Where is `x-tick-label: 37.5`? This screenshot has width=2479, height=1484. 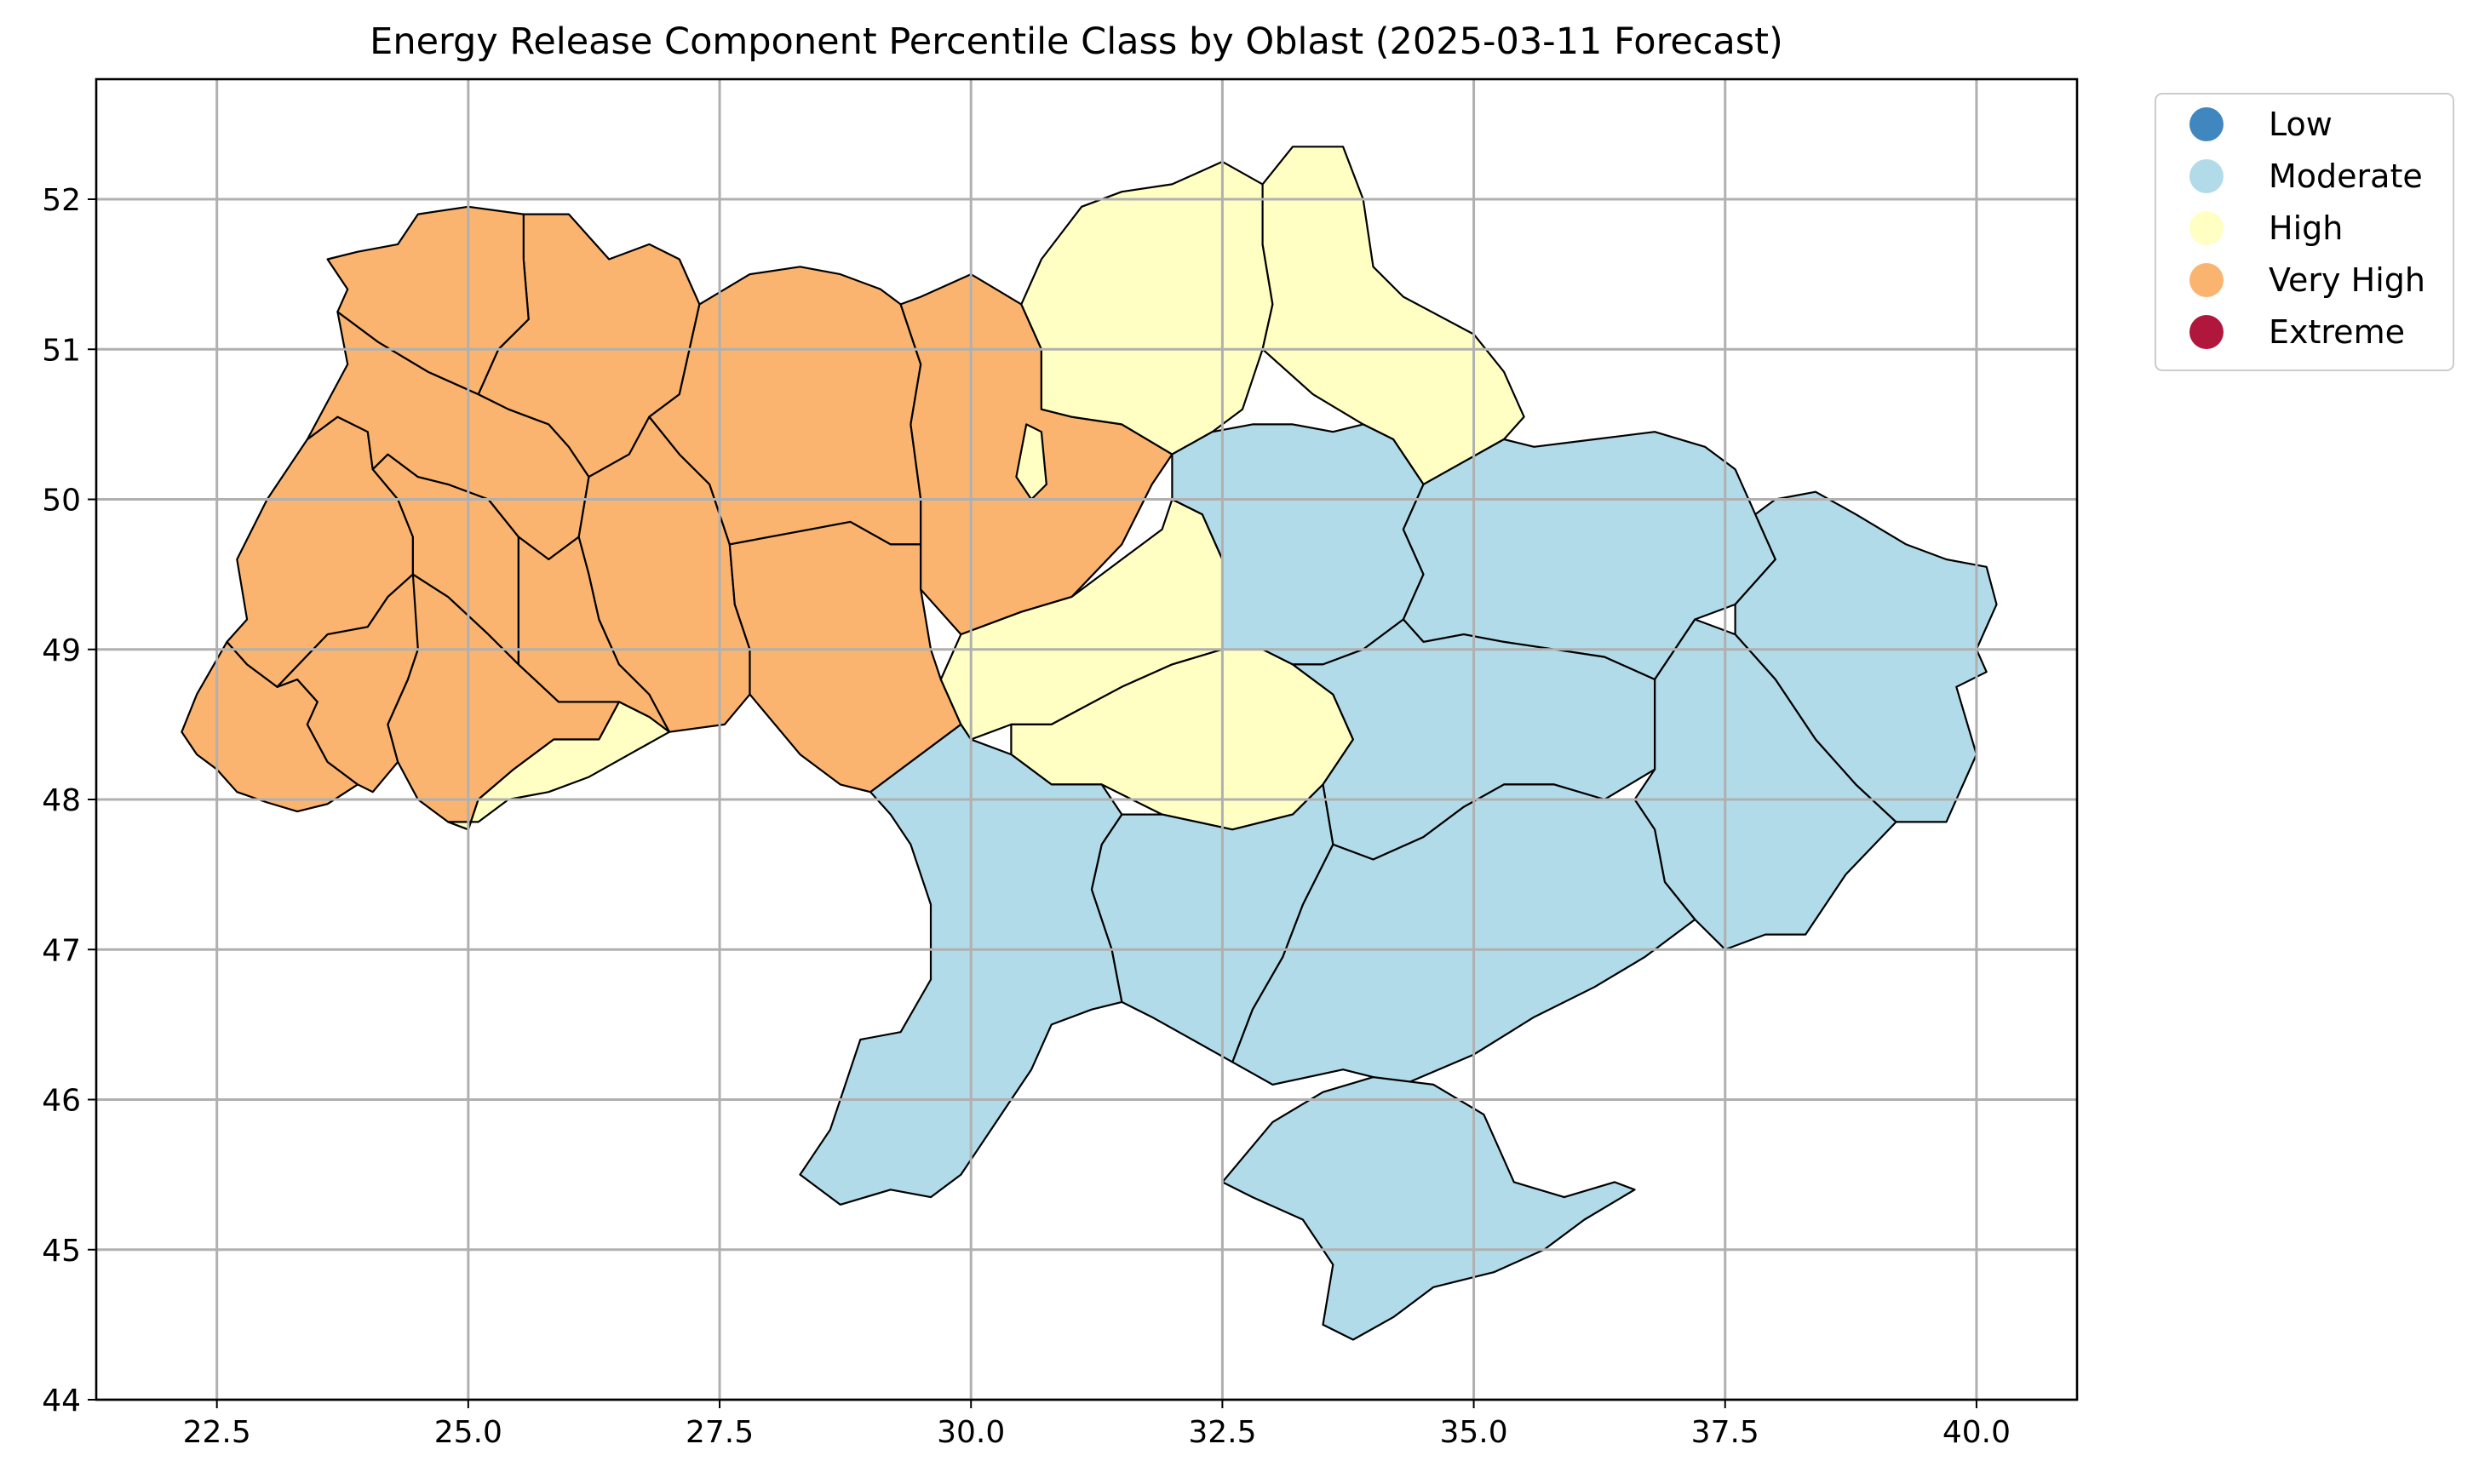 x-tick-label: 37.5 is located at coordinates (1725, 1432).